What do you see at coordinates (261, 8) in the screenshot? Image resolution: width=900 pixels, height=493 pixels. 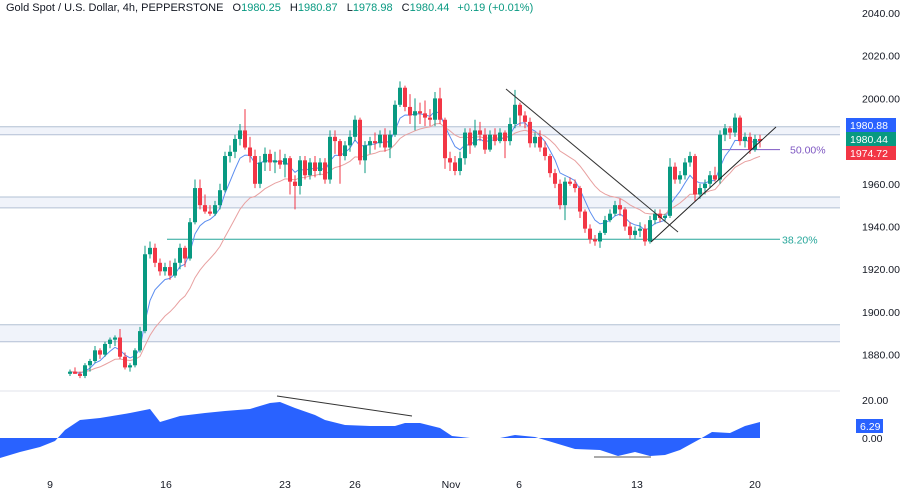 I see `open-value: 1980.25` at bounding box center [261, 8].